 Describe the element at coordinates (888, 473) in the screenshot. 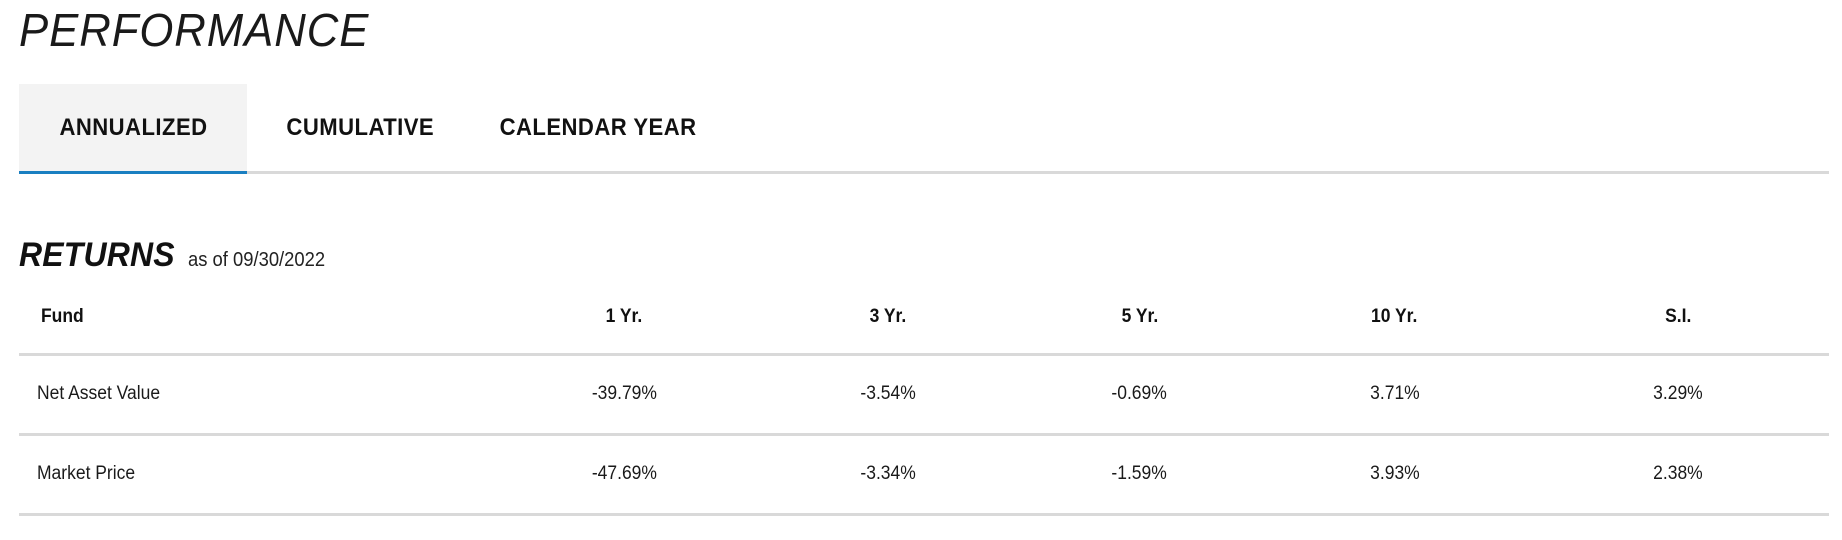

I see `cell-value: -3.34%` at that location.